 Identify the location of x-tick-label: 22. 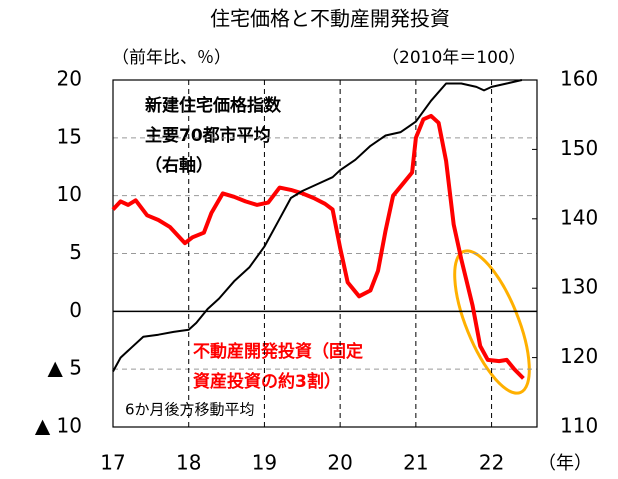
(491, 463).